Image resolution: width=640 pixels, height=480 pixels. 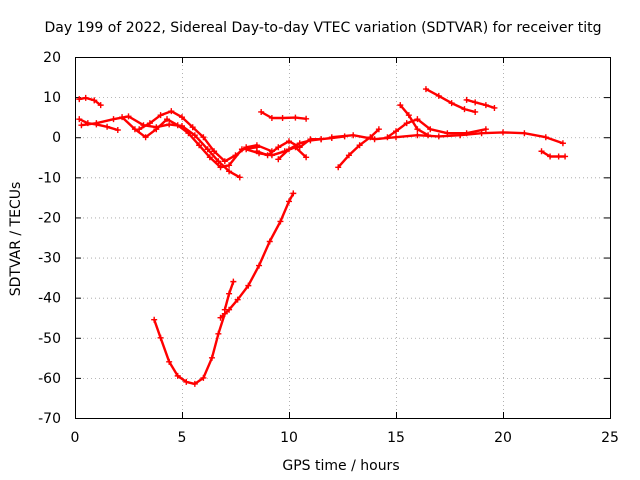 I want to click on x-tick-label: 15, so click(x=396, y=438).